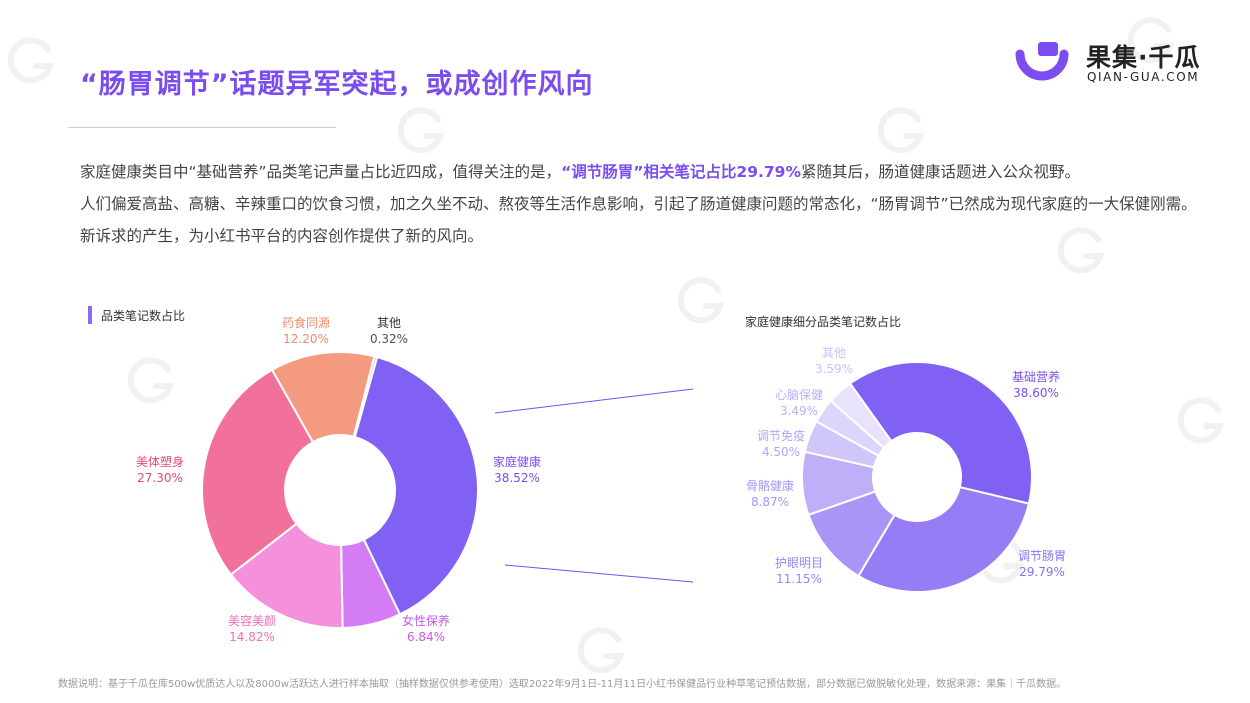 The width and height of the screenshot is (1250, 703). Describe the element at coordinates (321, 172) in the screenshot. I see `paragraph-1-start: 家庭健康类目中“基础营养”品类笔记声量占比近四成，值得关注的是，` at that location.